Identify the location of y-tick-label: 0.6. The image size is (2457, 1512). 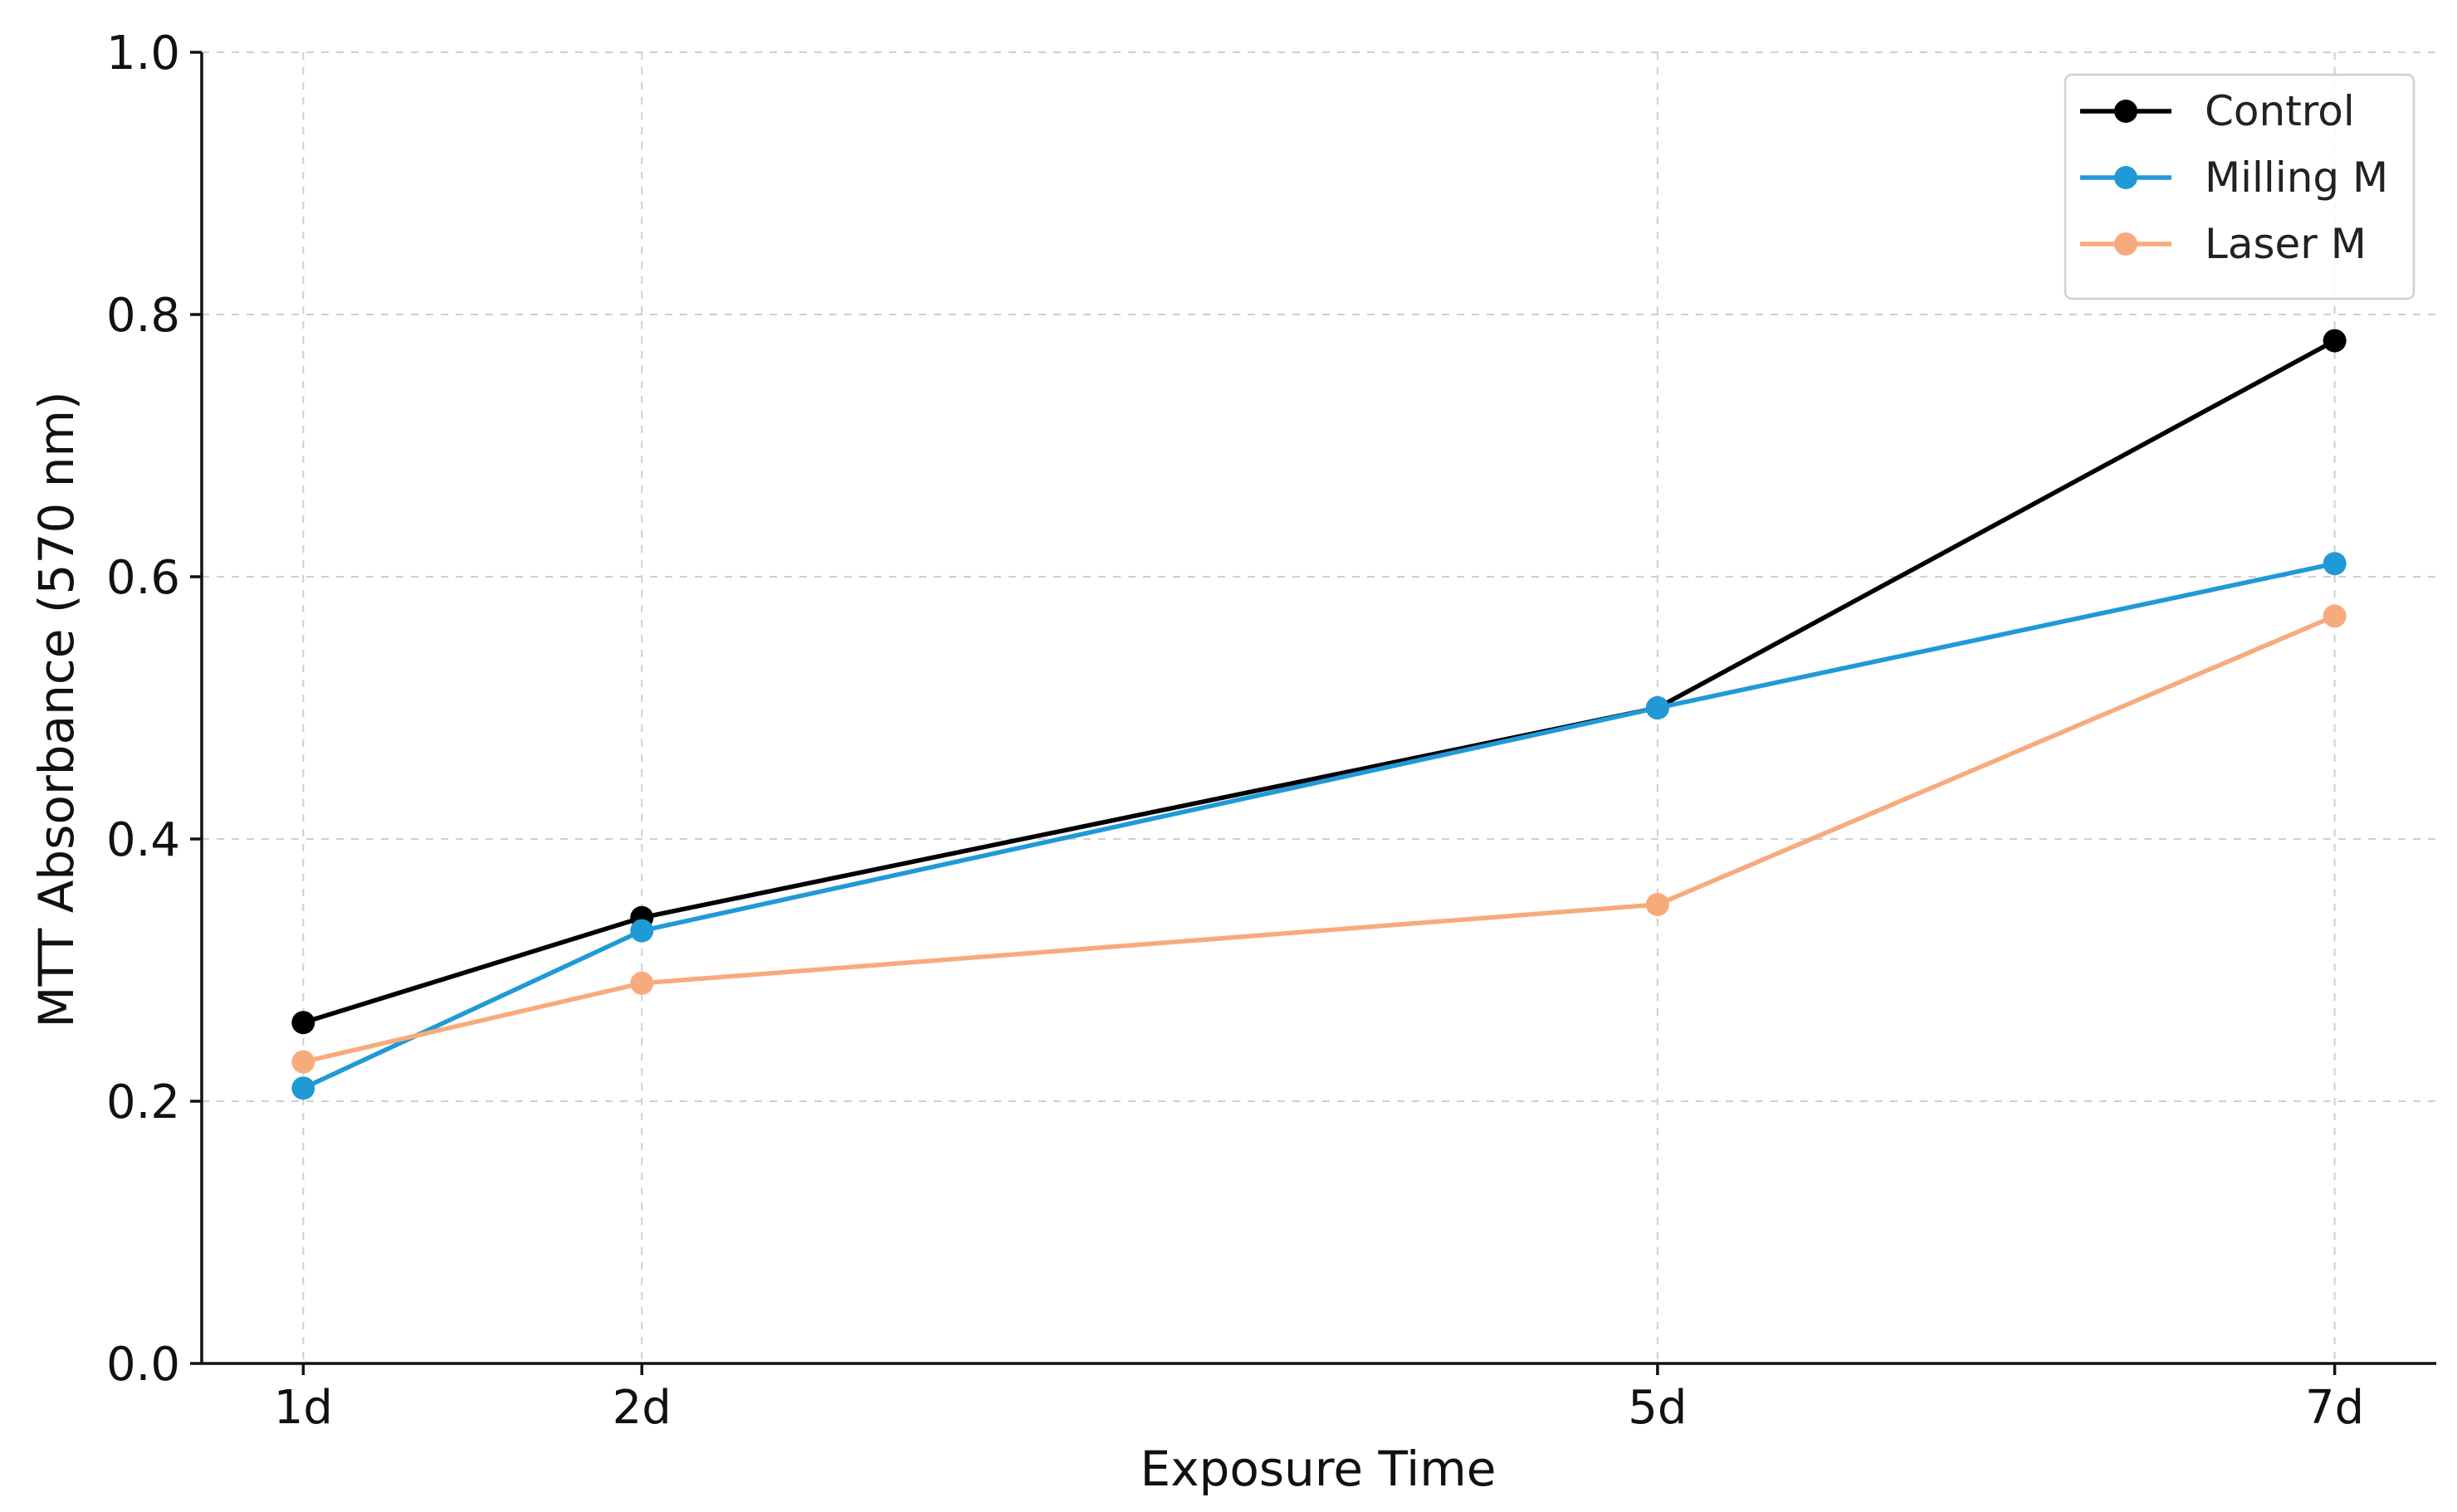
(143, 578).